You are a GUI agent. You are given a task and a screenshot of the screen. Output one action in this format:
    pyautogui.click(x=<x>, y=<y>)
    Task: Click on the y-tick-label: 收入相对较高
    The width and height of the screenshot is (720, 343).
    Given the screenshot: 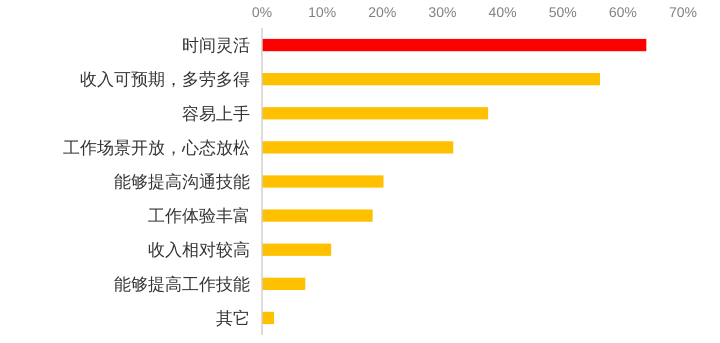 What is the action you would take?
    pyautogui.click(x=199, y=250)
    